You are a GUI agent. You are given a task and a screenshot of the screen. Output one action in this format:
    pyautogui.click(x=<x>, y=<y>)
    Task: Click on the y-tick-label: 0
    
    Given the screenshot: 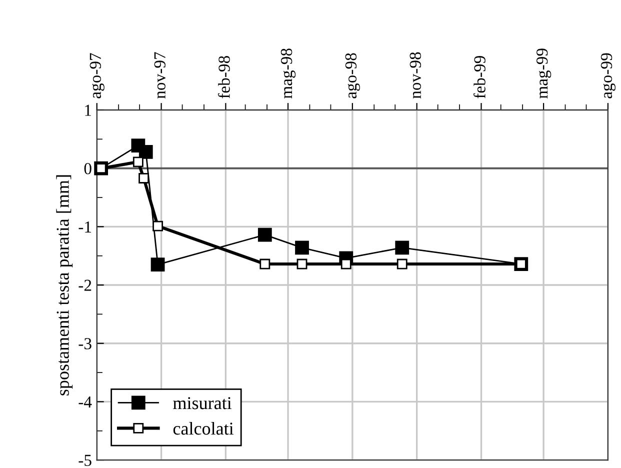 What is the action you would take?
    pyautogui.click(x=88, y=168)
    